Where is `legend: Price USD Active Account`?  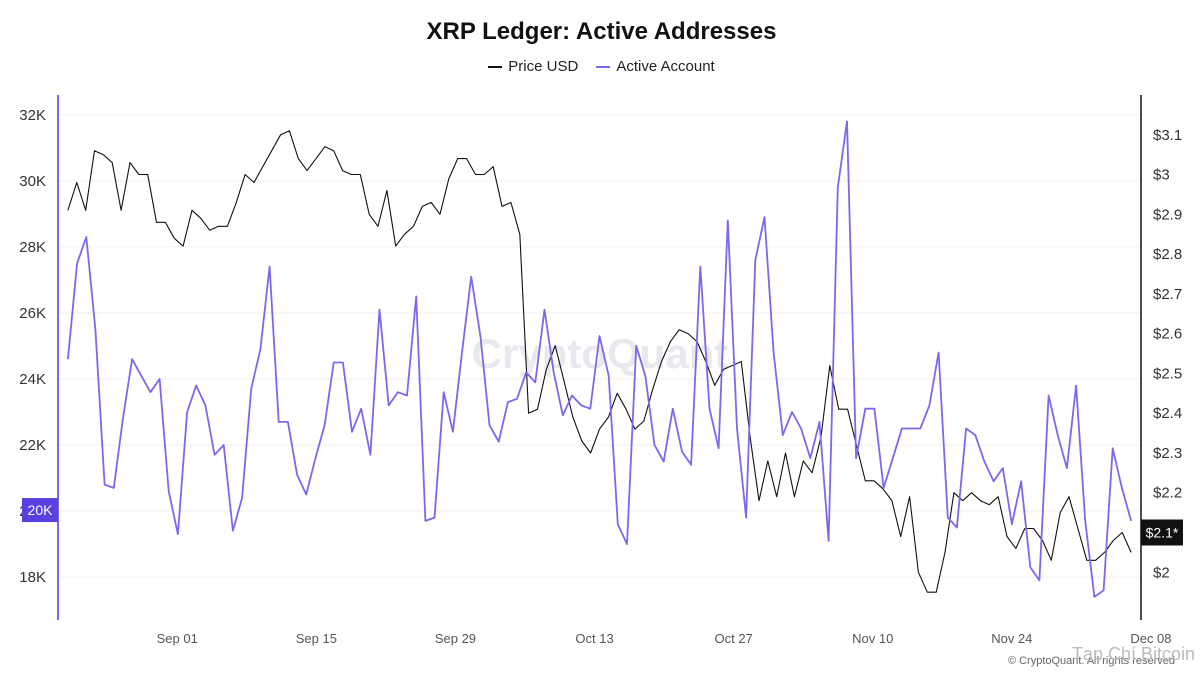 legend: Price USD Active Account is located at coordinates (601, 66).